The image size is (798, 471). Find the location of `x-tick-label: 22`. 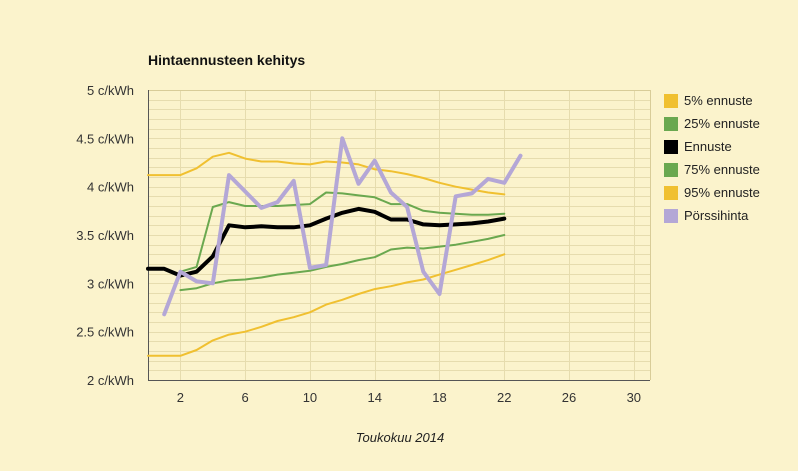

x-tick-label: 22 is located at coordinates (504, 397).